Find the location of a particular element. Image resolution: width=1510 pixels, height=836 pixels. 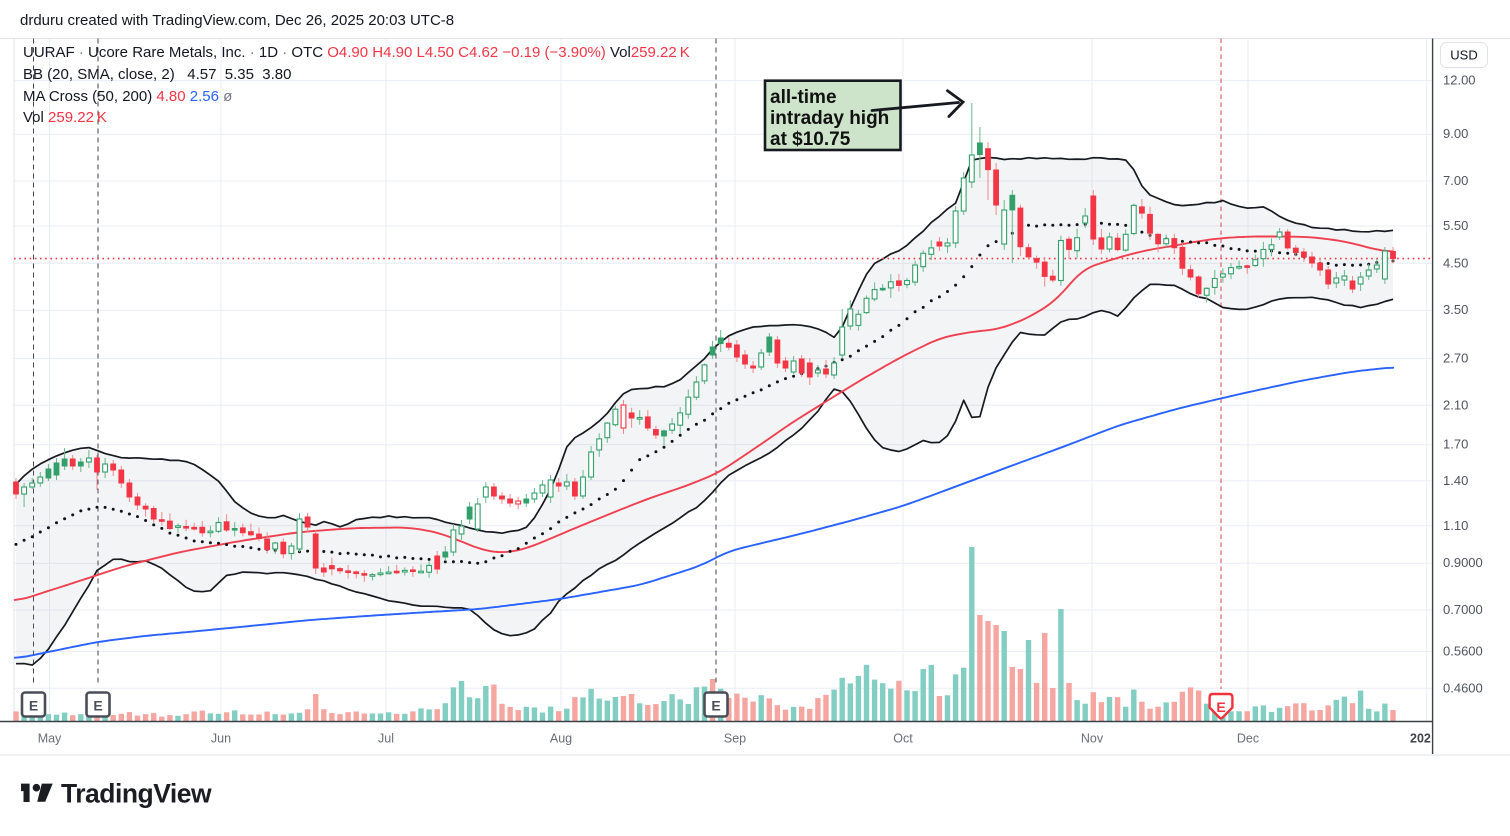

svg-text: 9.00 is located at coordinates (1455, 133).